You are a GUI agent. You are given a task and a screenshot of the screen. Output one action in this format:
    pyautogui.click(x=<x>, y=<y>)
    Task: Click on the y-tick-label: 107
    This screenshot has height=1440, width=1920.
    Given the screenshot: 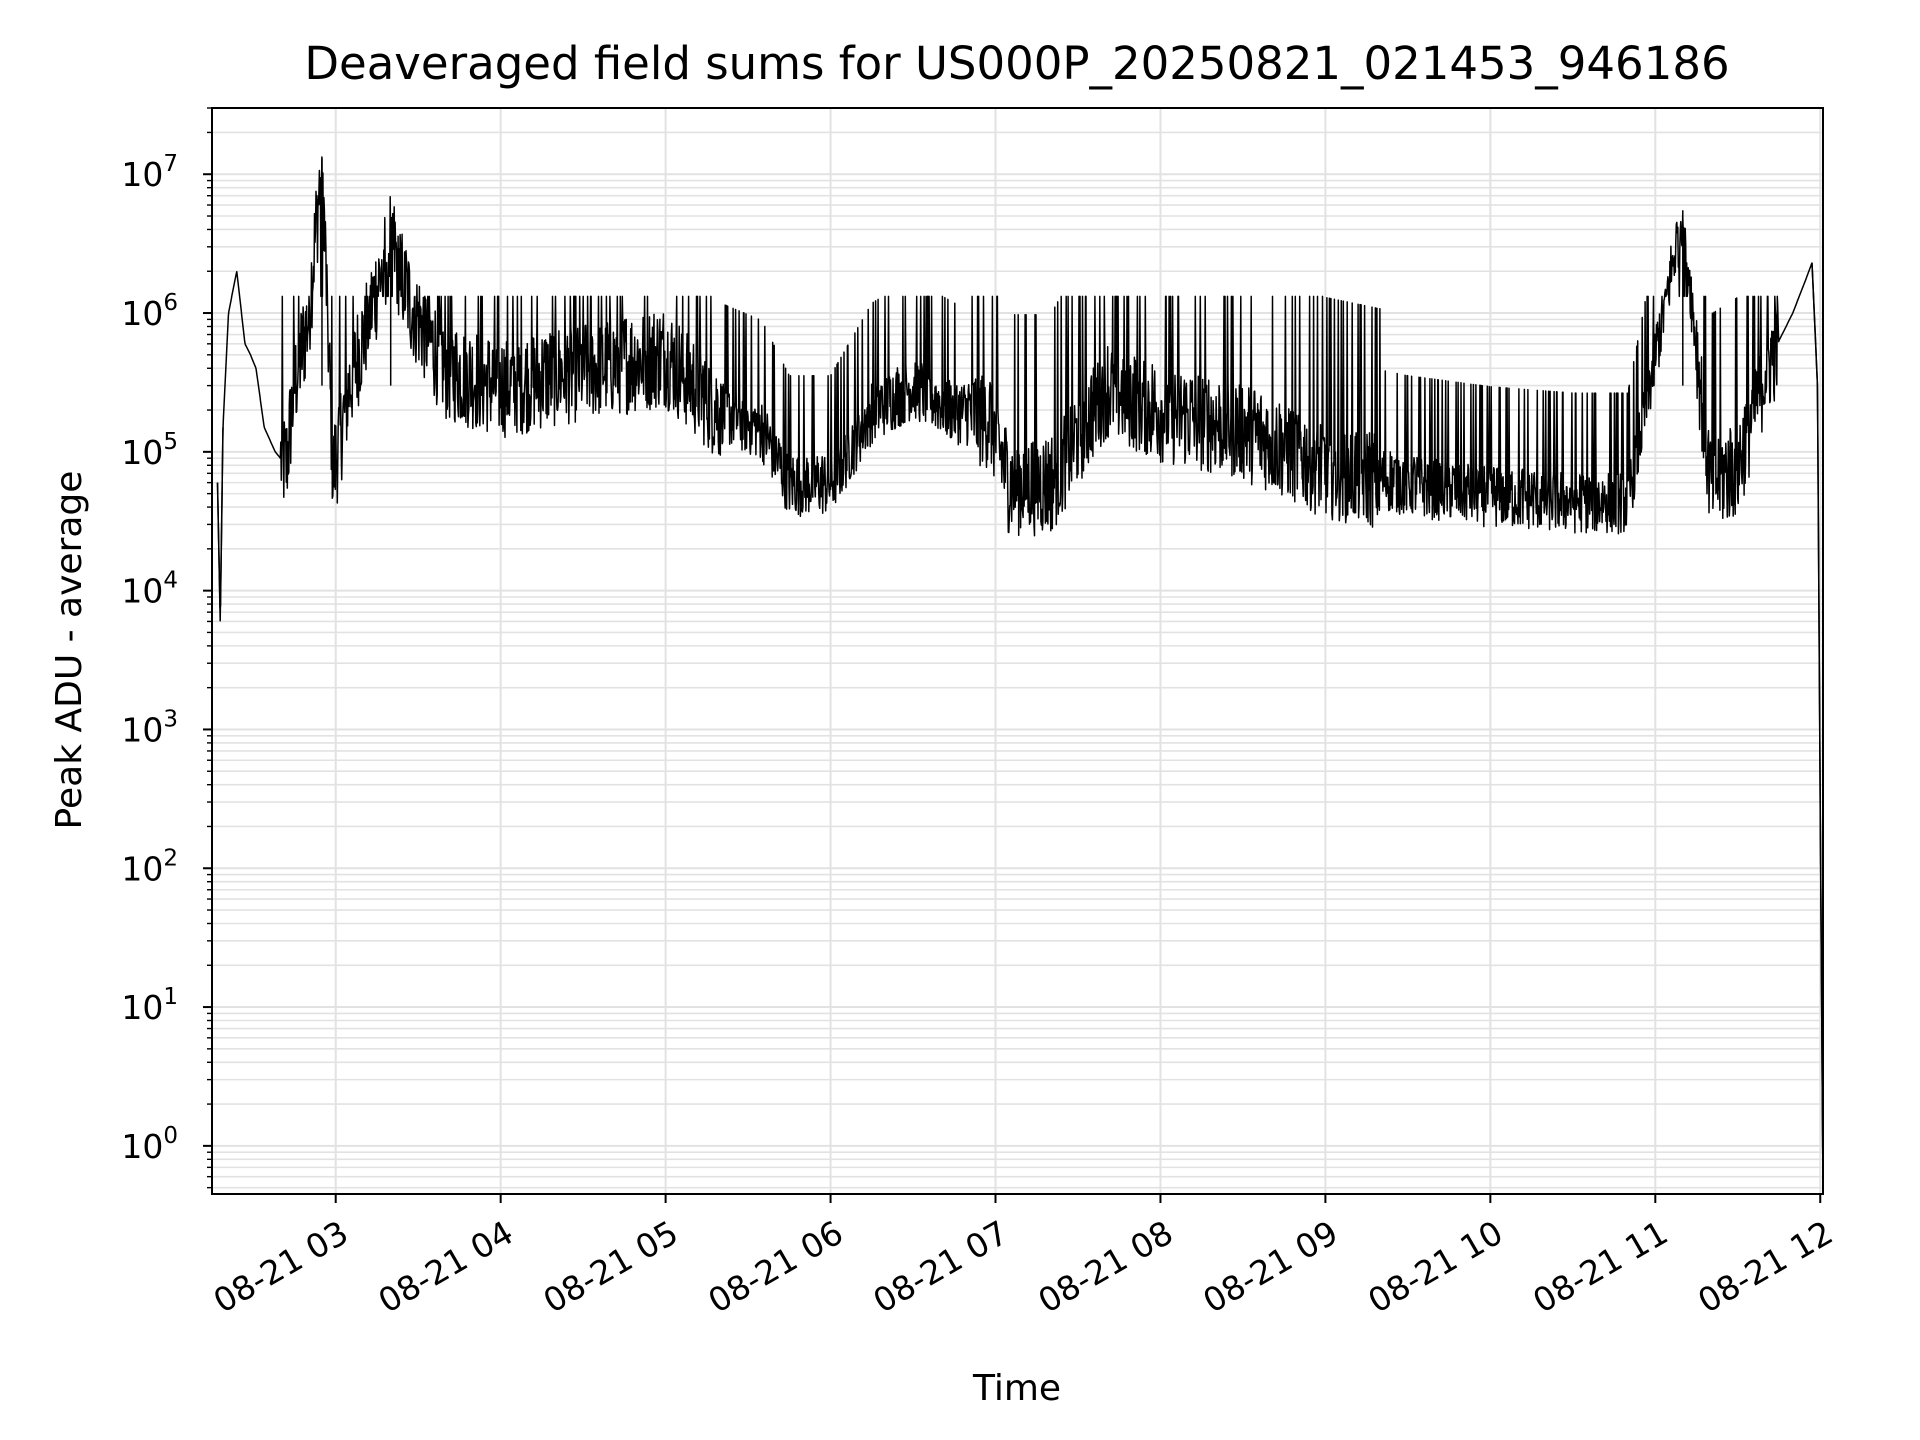 What is the action you would take?
    pyautogui.click(x=149, y=172)
    